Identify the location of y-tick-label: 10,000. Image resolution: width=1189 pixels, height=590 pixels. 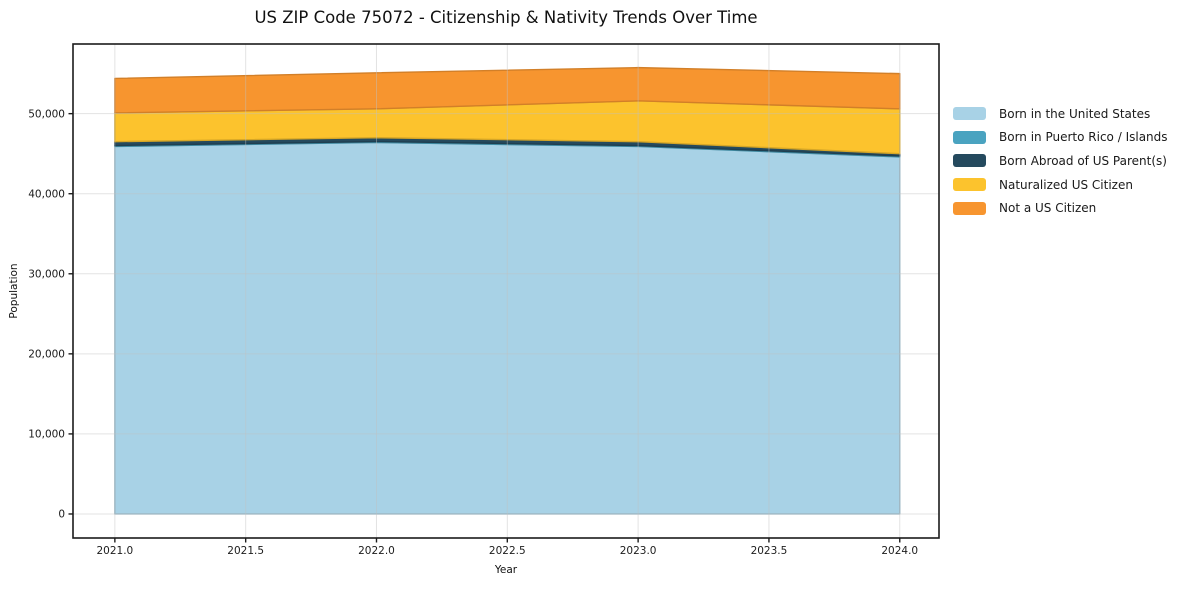
(46, 435).